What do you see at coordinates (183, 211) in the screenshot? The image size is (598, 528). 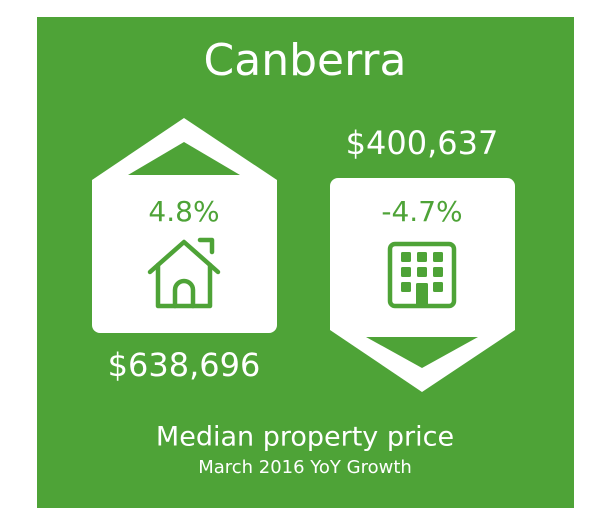 I see `houses-growth: 4.8%` at bounding box center [183, 211].